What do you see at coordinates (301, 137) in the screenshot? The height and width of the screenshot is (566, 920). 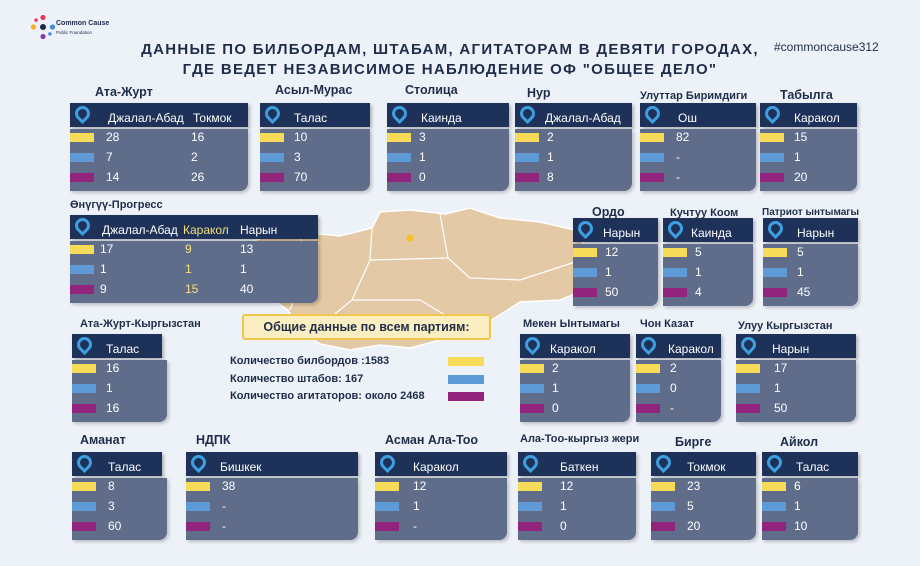 I see `stat-value: 10` at bounding box center [301, 137].